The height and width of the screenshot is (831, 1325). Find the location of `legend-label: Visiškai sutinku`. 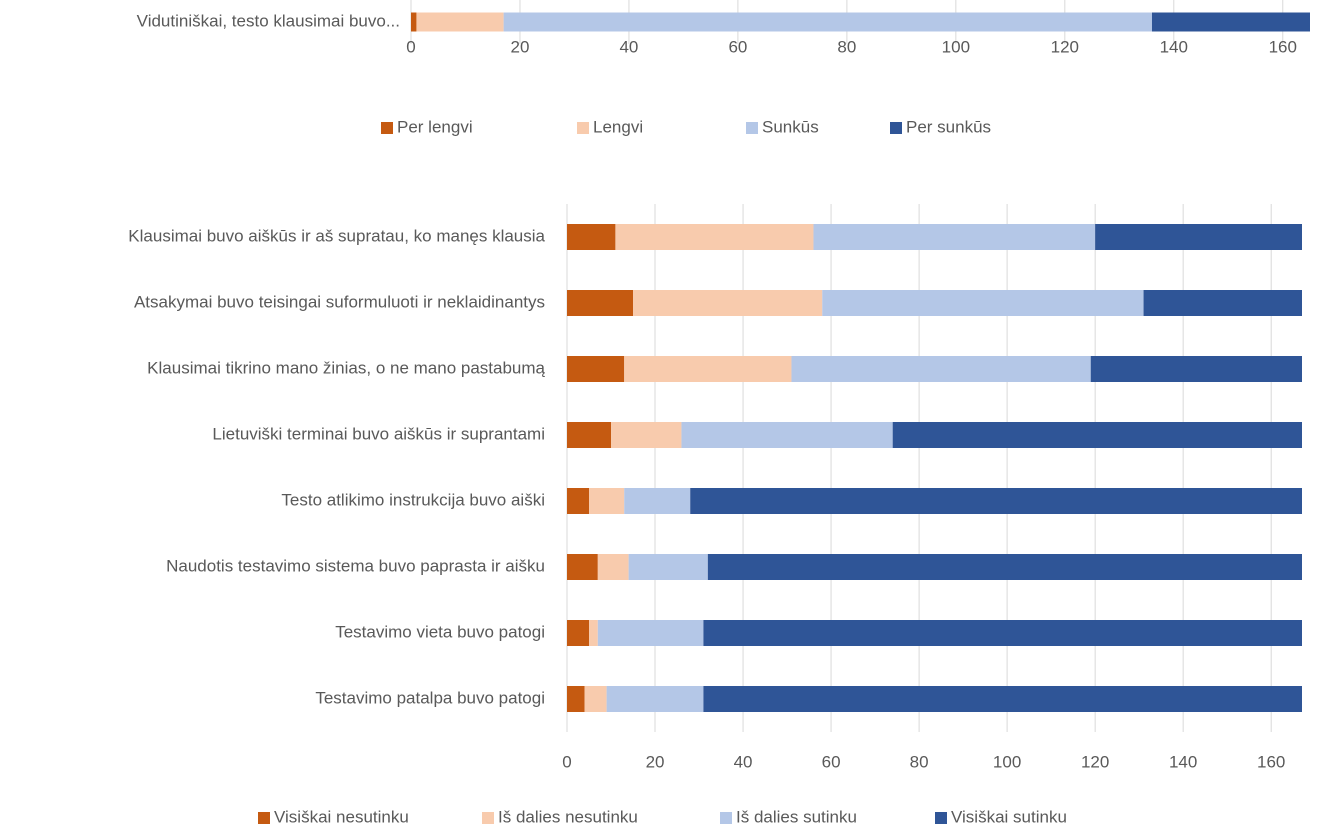

legend-label: Visiškai sutinku is located at coordinates (1009, 816).